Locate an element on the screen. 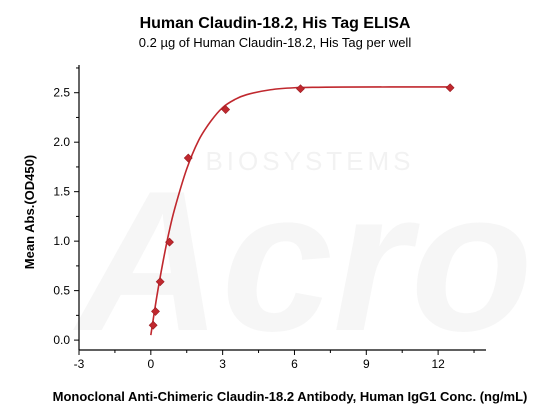  x-tick-label: 9 is located at coordinates (366, 364).